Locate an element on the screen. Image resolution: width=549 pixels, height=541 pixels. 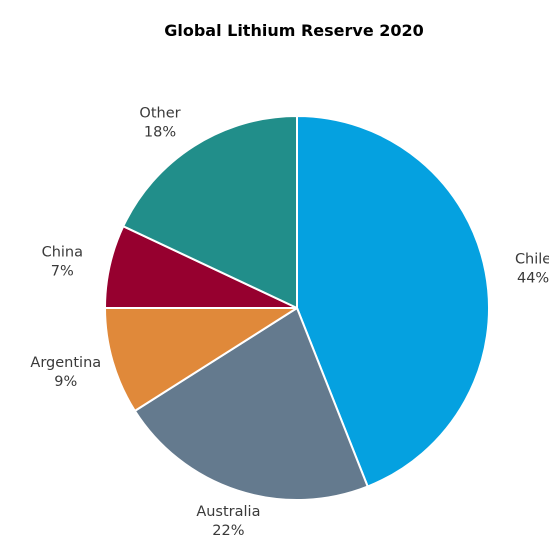
slice-percent-australia: 22% is located at coordinates (228, 531).